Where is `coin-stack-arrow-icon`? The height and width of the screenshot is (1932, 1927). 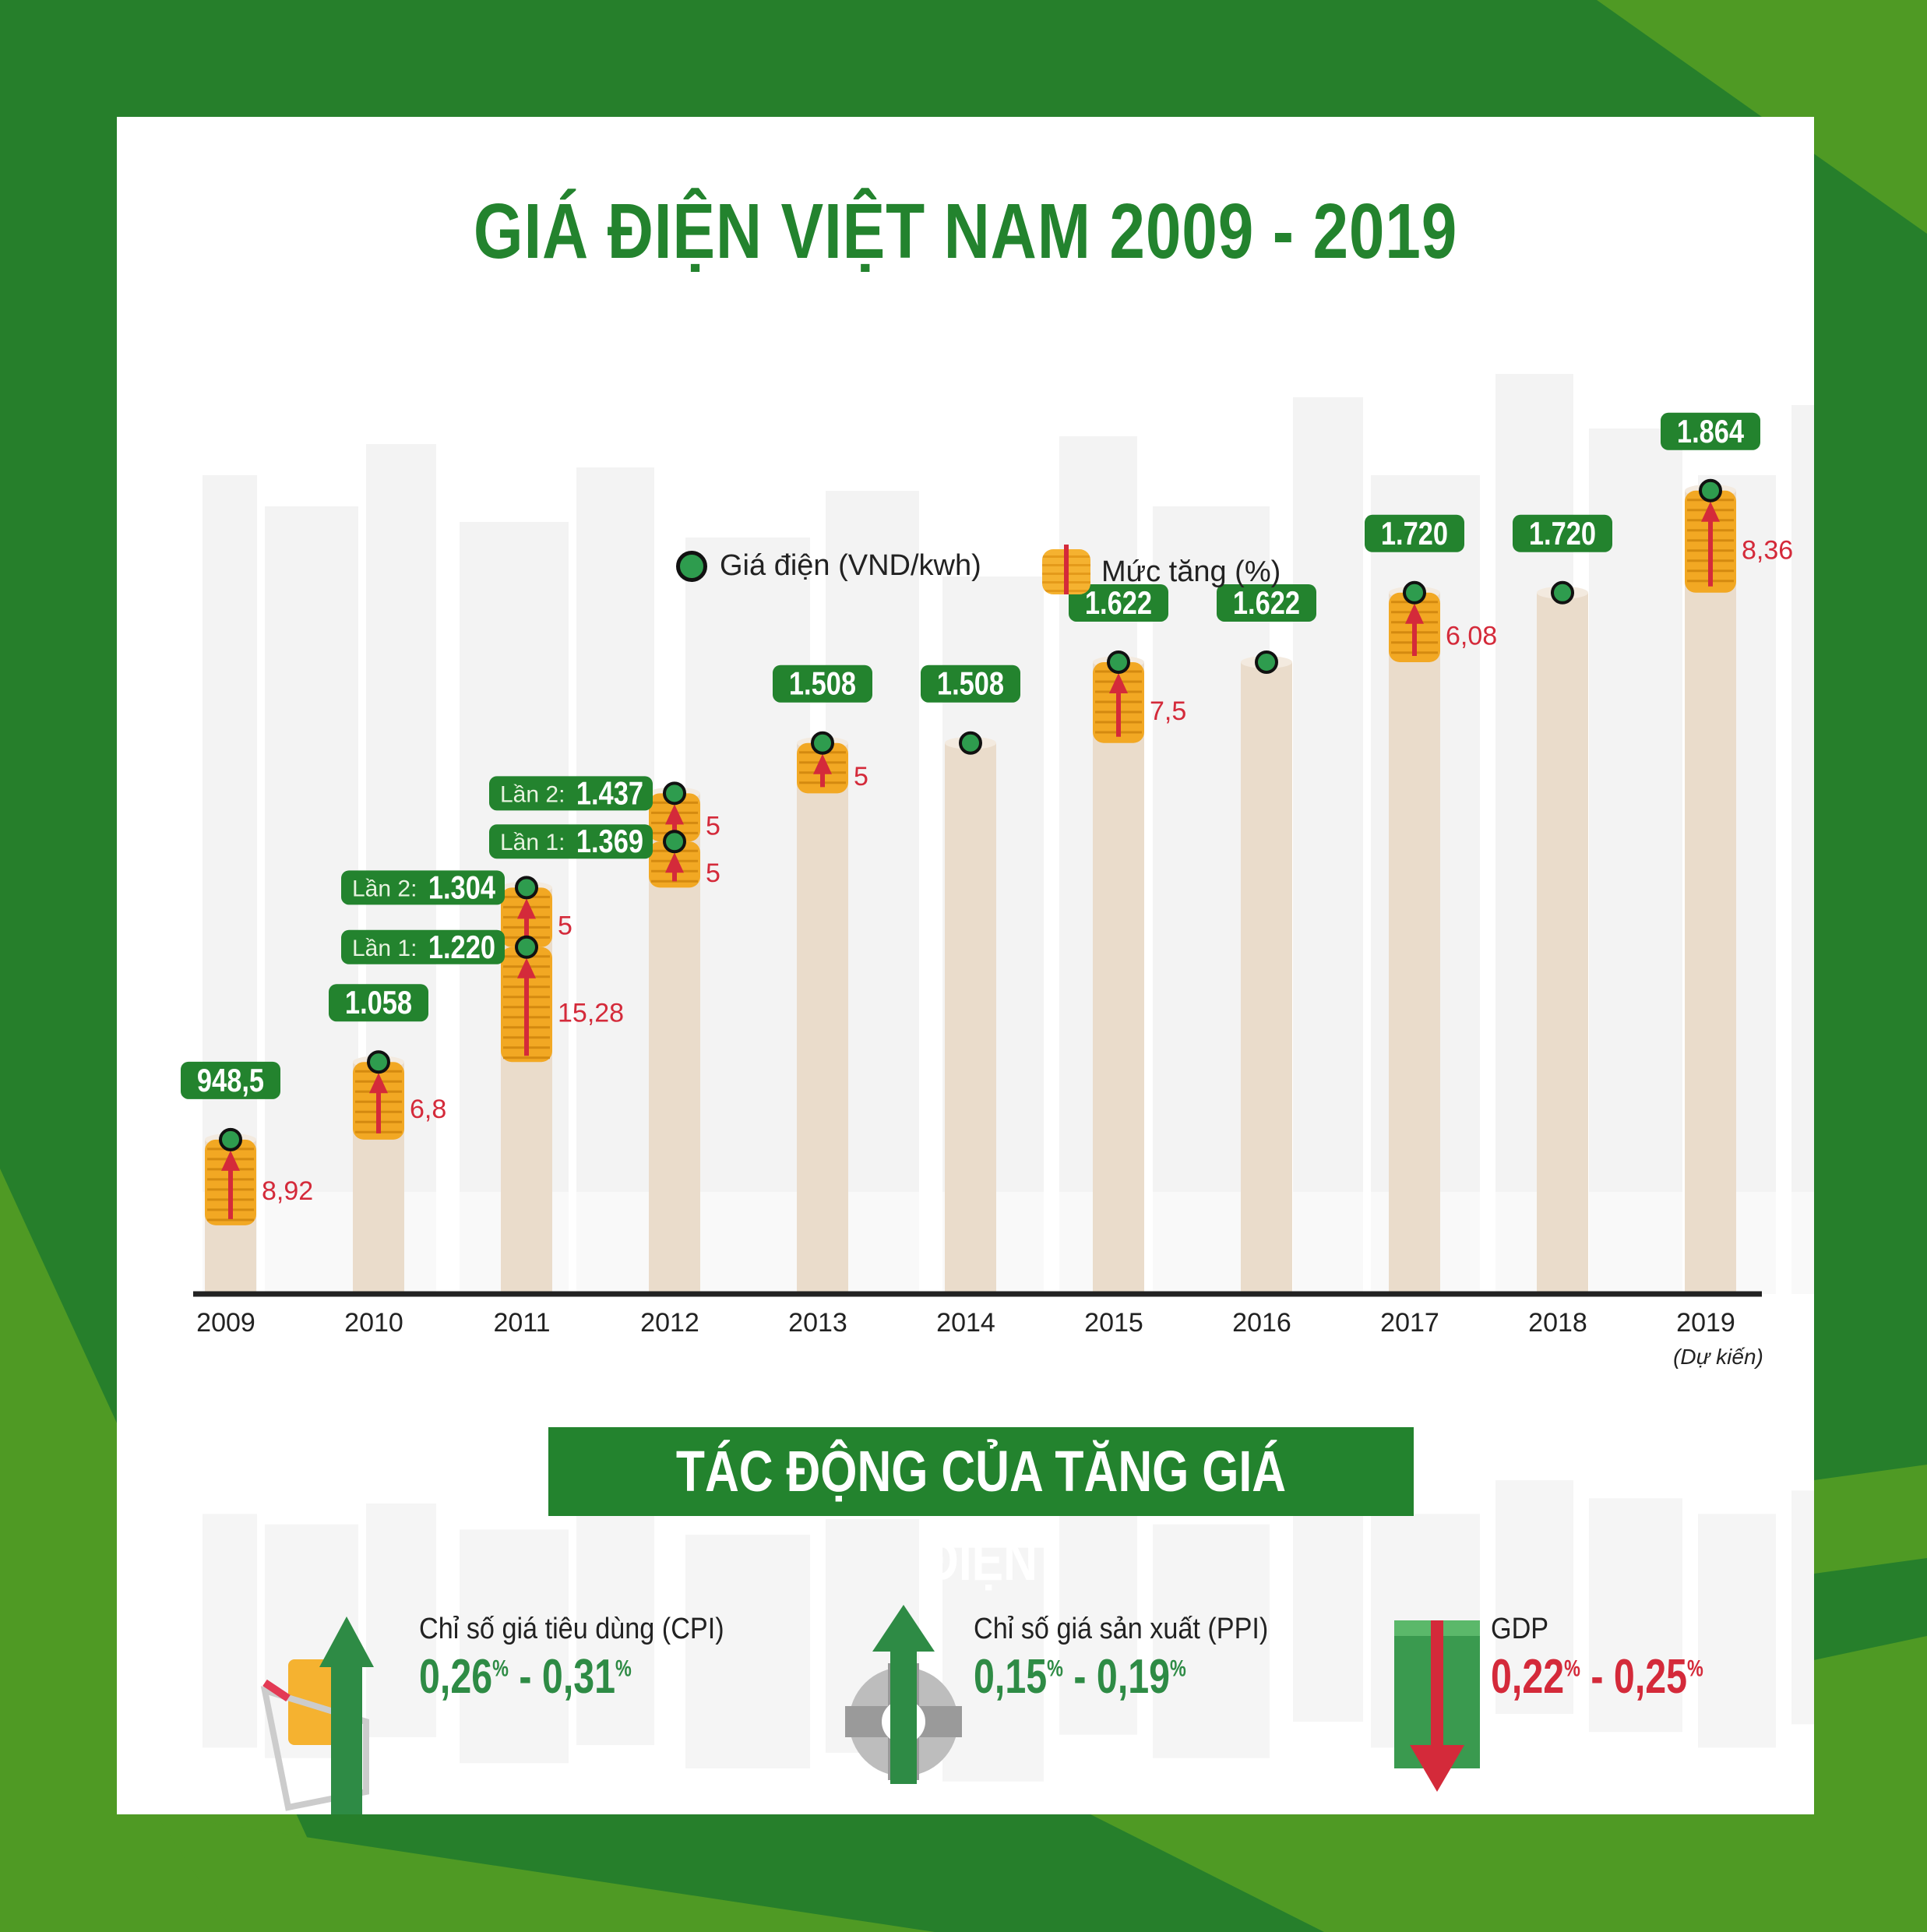
coin-stack-arrow-icon is located at coordinates (1066, 570).